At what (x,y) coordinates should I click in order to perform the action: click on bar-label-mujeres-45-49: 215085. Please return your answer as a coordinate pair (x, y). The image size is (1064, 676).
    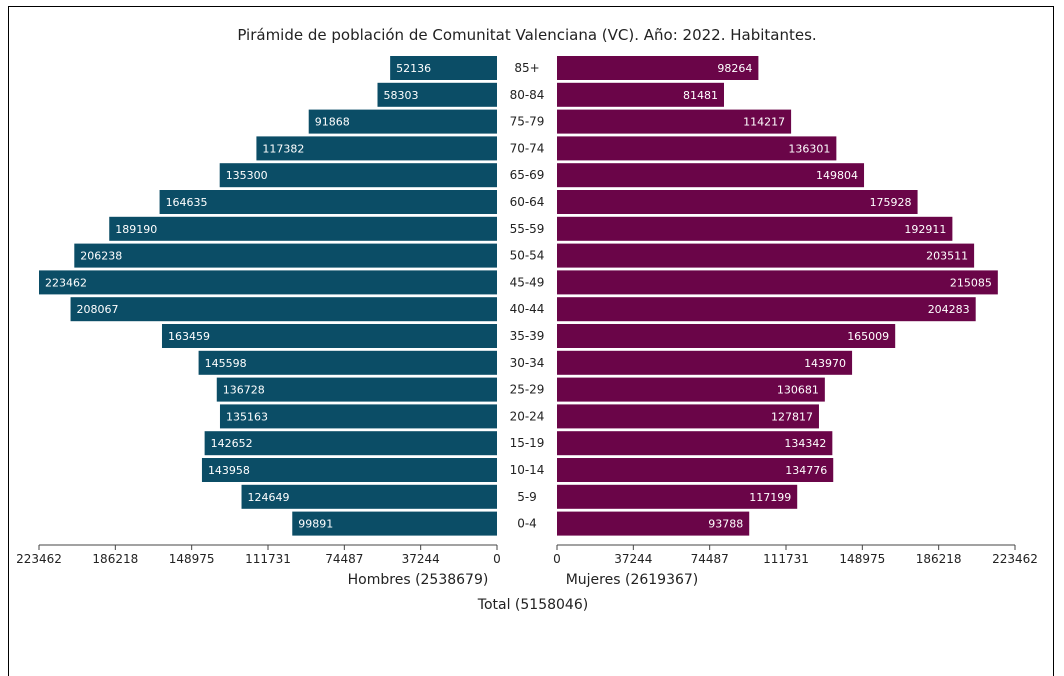
    Looking at the image, I should click on (971, 282).